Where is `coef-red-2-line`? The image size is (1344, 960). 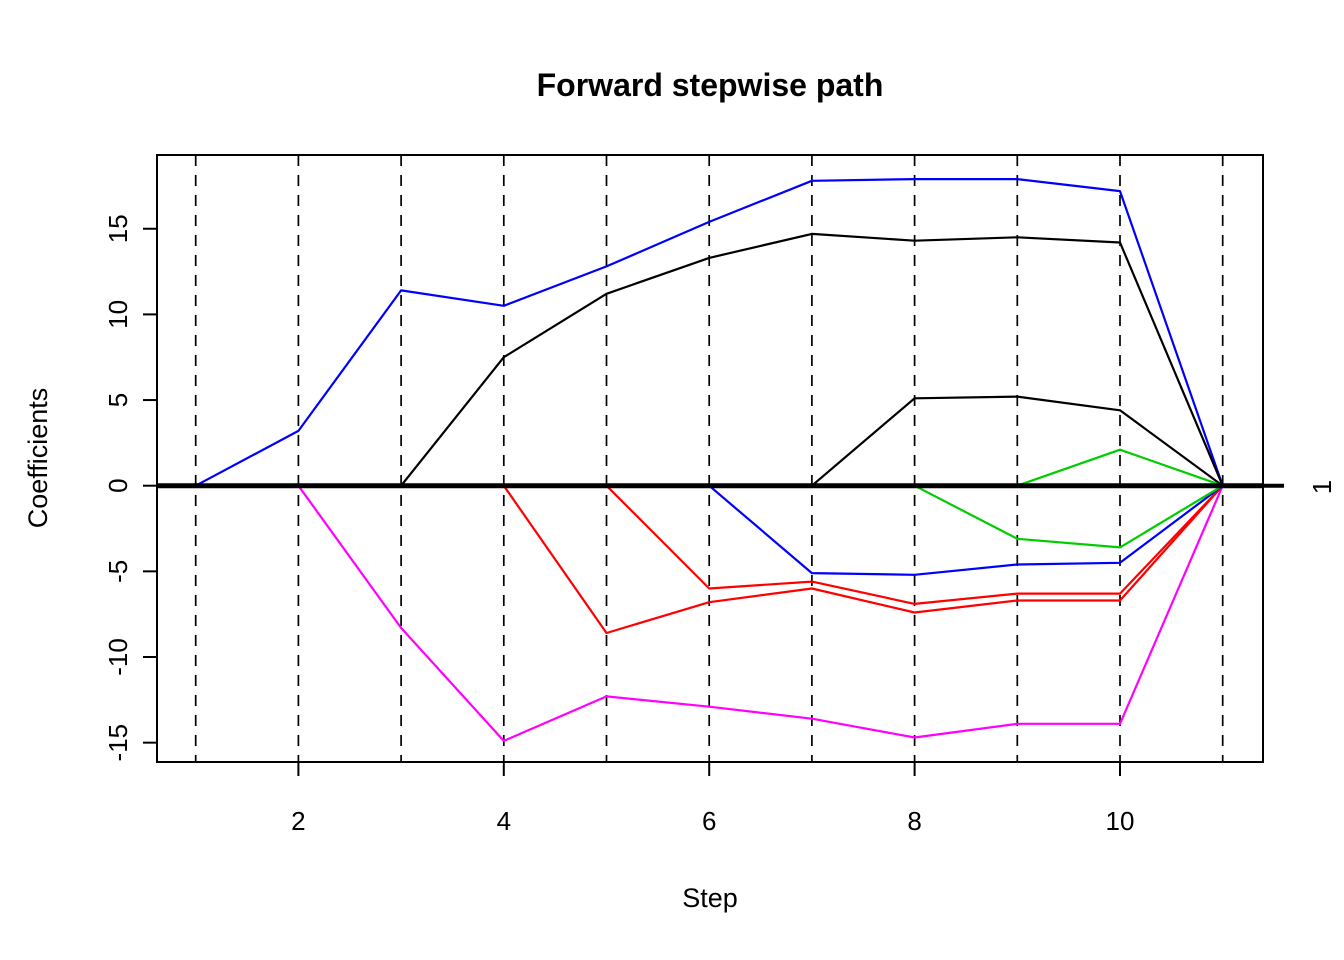 coef-red-2-line is located at coordinates (914, 545).